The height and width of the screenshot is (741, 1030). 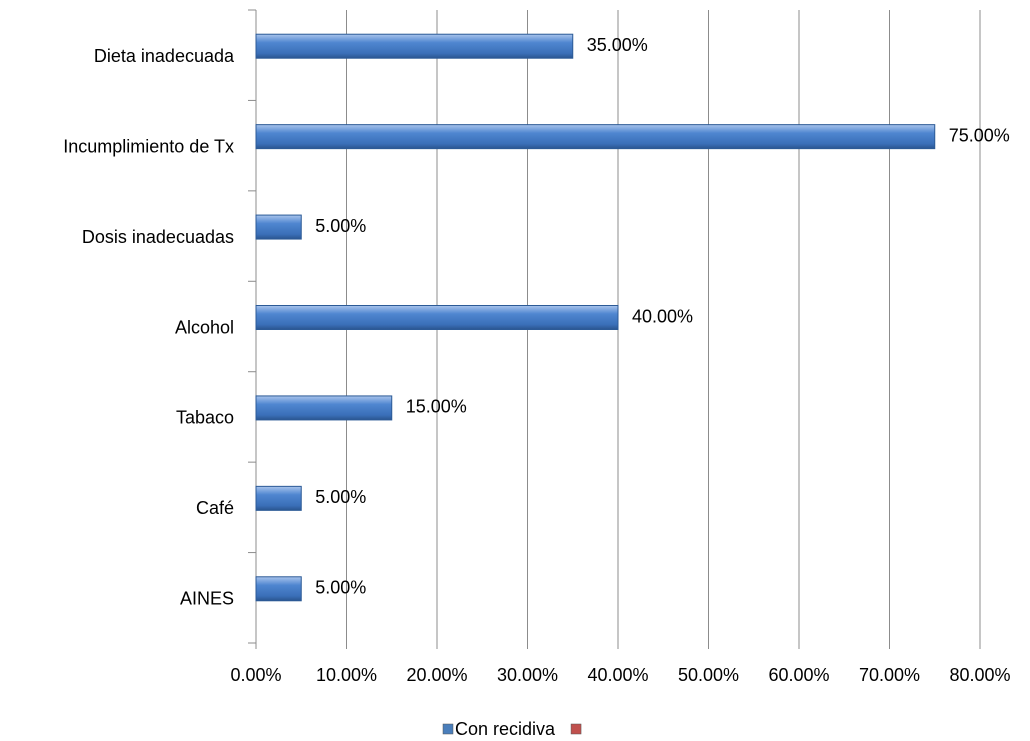 What do you see at coordinates (889, 675) in the screenshot?
I see `x-tick-label: 70.00%` at bounding box center [889, 675].